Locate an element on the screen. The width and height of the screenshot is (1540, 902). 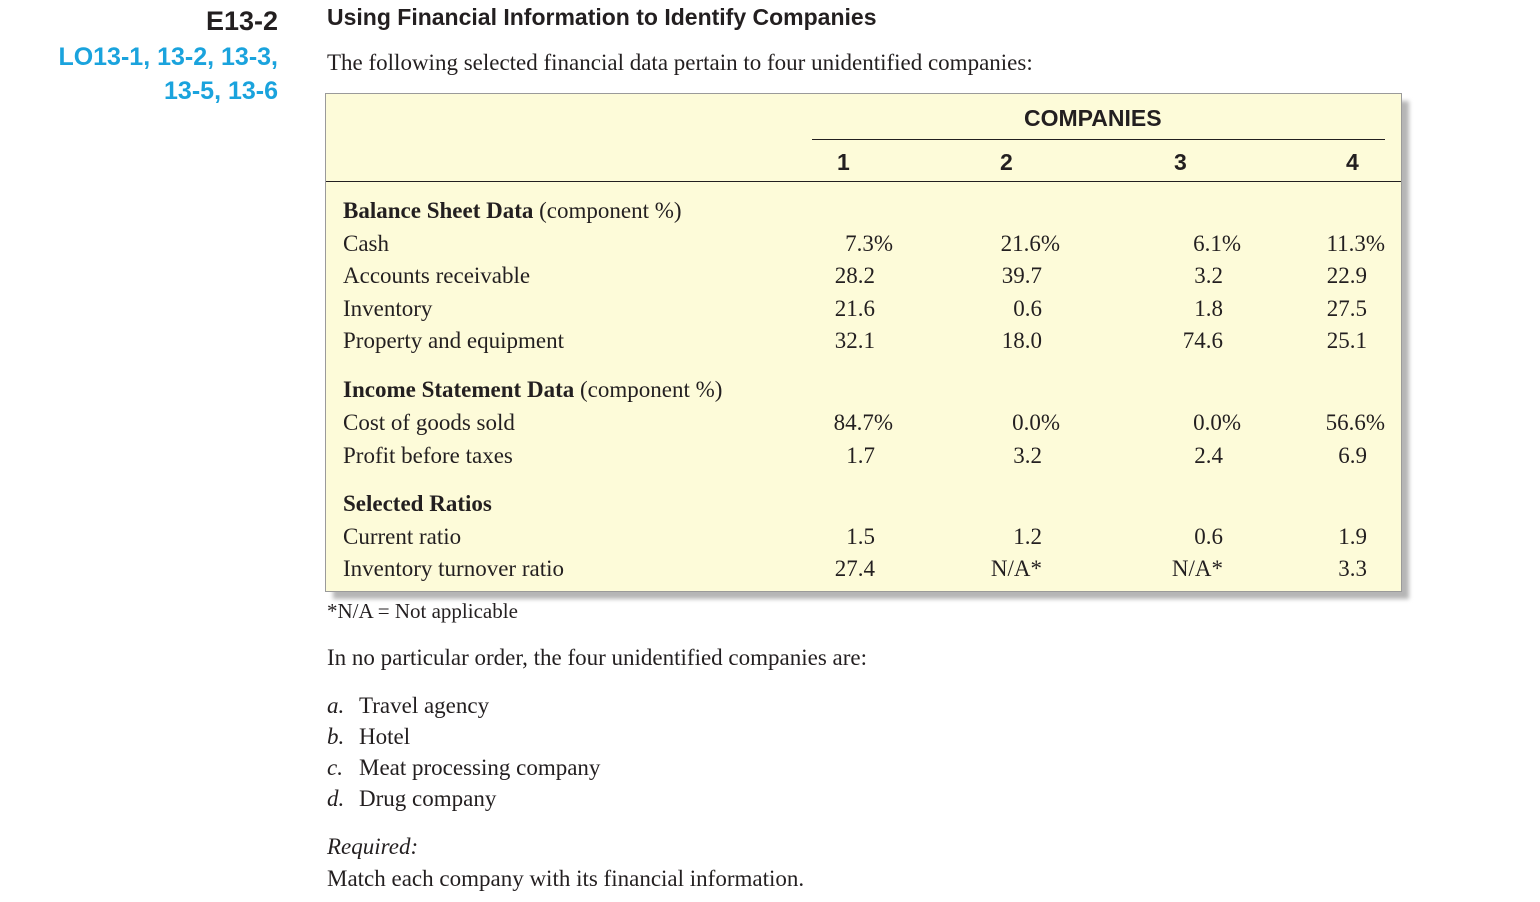
row-label-inventory-turnover-ratio: Inventory turnover ratio is located at coordinates (453, 568).